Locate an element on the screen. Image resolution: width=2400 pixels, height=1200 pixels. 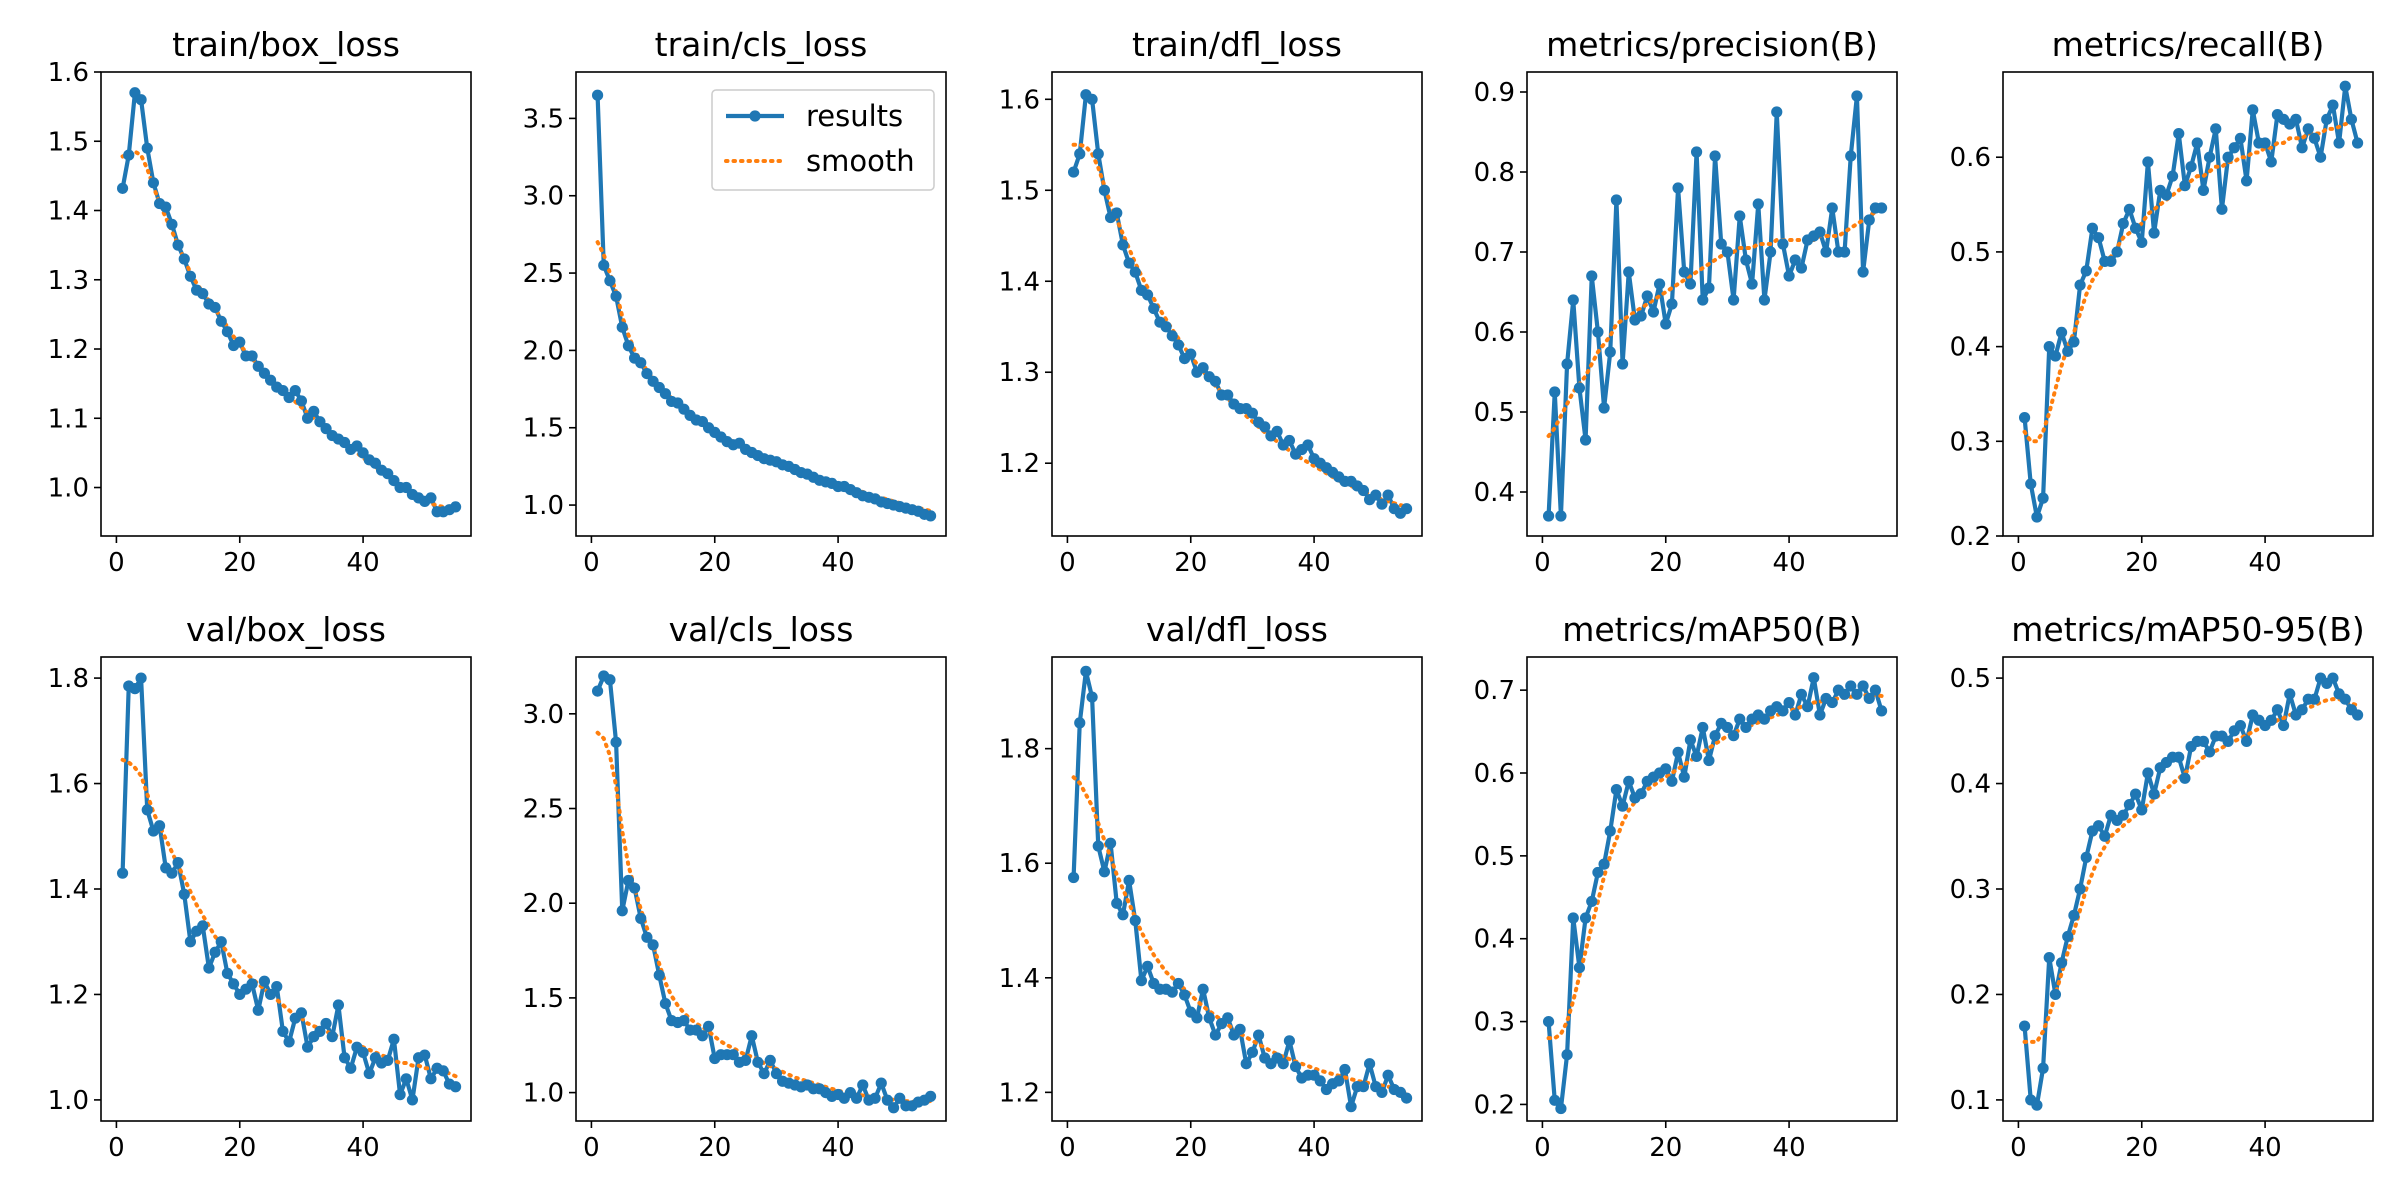
chart-title: val/cls_loss is located at coordinates (761, 629).